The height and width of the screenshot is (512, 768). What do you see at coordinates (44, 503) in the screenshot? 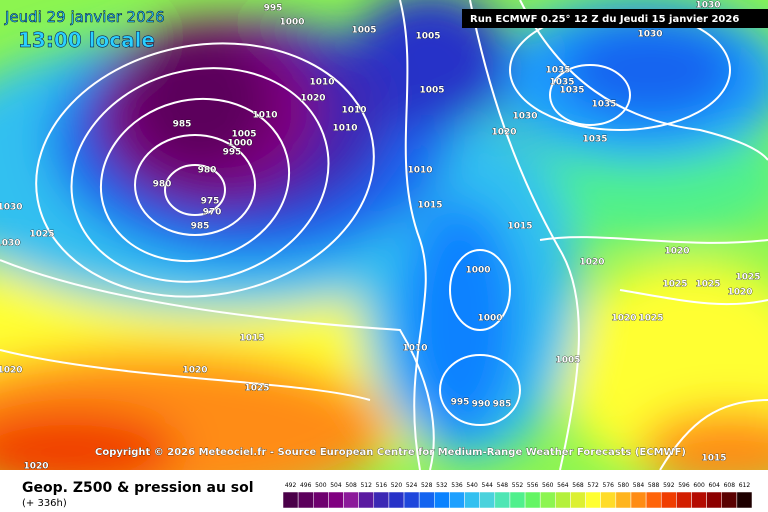
I see `footer-step: (+ 336h)` at bounding box center [44, 503].